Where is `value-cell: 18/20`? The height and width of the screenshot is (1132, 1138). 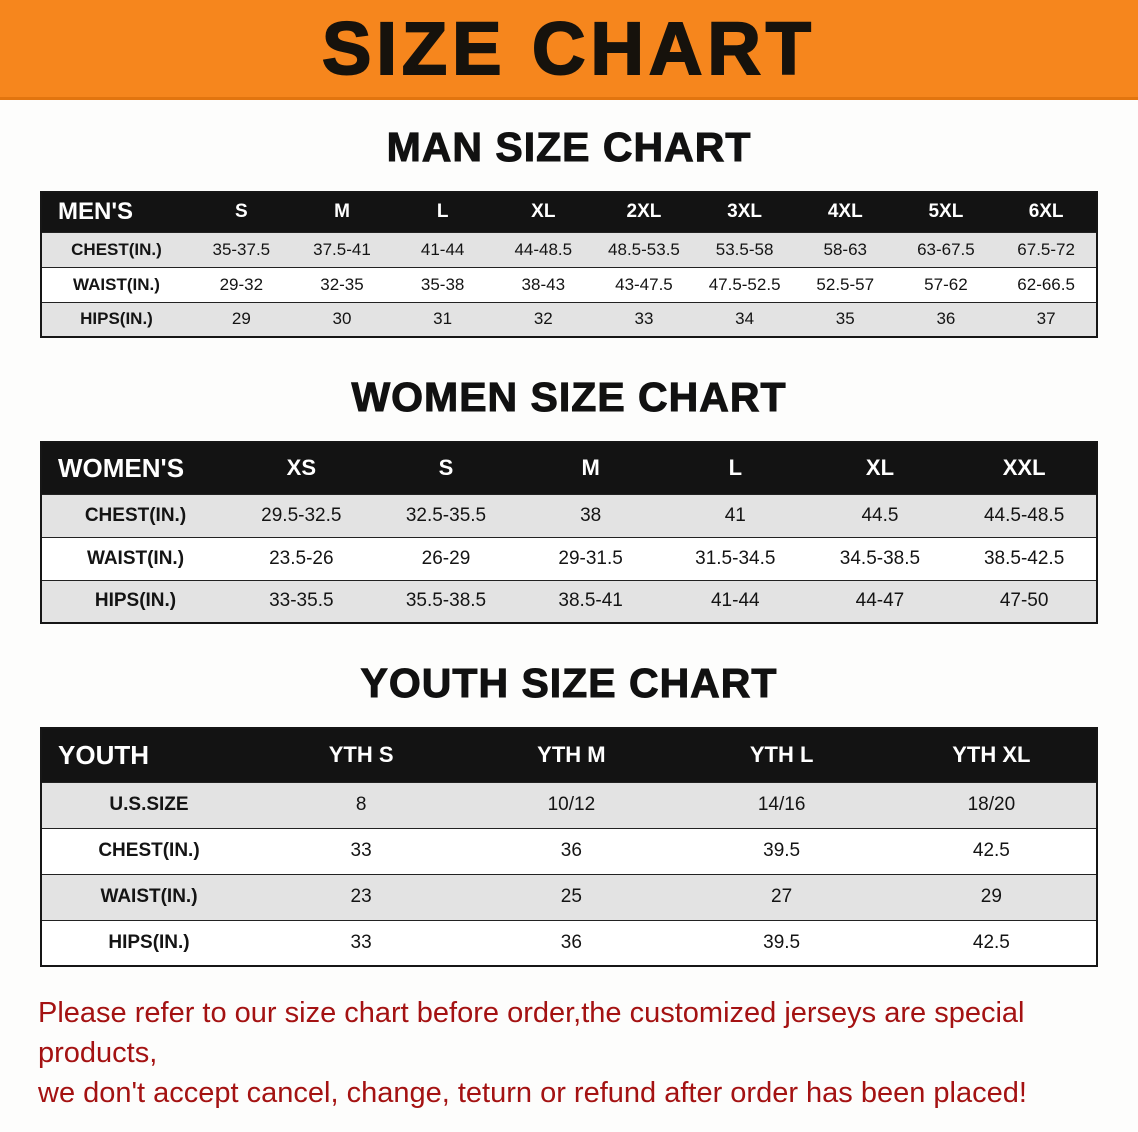
value-cell: 18/20 is located at coordinates (991, 805).